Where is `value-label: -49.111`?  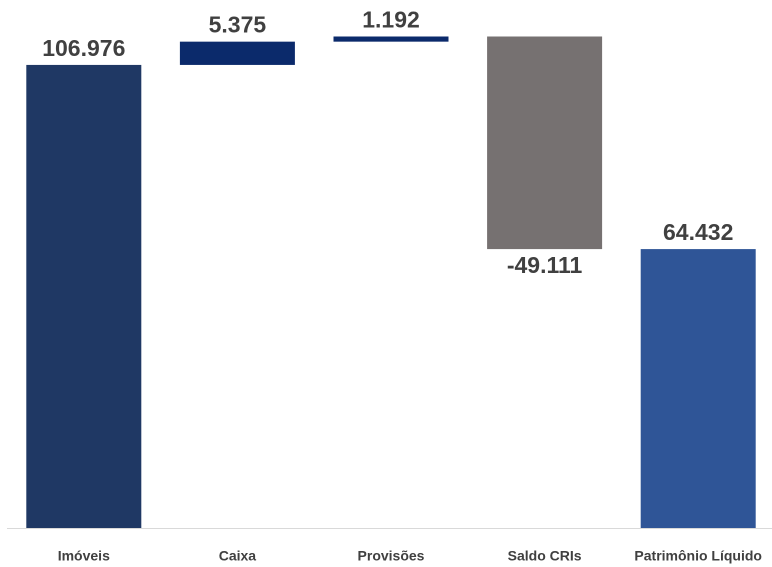 value-label: -49.111 is located at coordinates (545, 265).